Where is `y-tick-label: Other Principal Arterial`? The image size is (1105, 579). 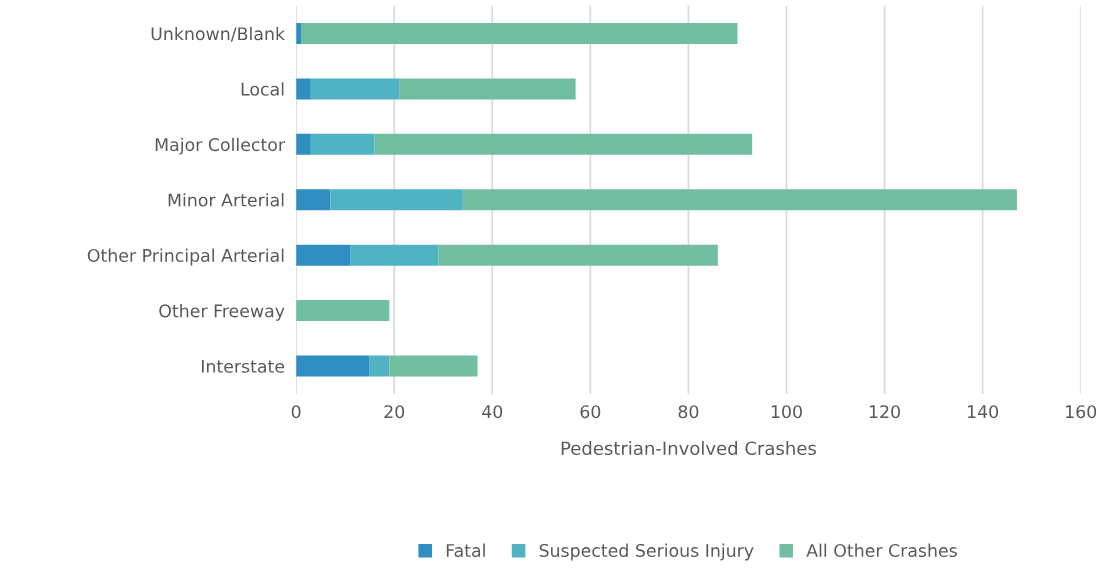
y-tick-label: Other Principal Arterial is located at coordinates (185, 257).